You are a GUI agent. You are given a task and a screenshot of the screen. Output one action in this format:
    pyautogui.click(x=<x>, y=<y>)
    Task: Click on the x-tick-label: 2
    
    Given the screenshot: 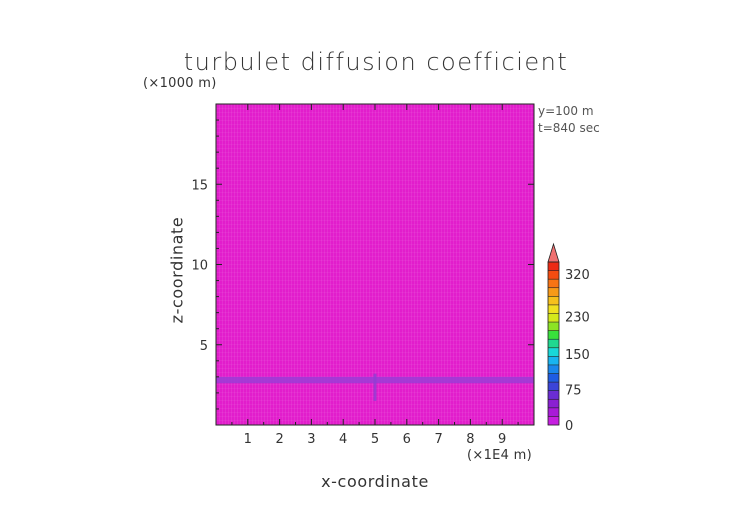 What is the action you would take?
    pyautogui.click(x=279, y=439)
    